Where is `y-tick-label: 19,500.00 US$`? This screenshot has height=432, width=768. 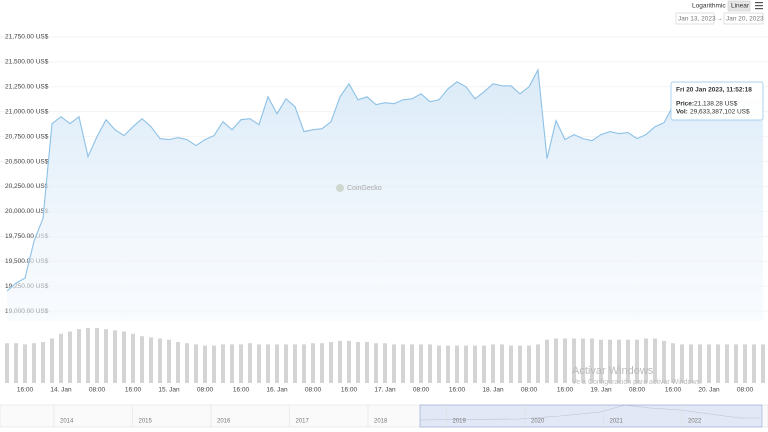 y-tick-label: 19,500.00 US$ is located at coordinates (27, 261).